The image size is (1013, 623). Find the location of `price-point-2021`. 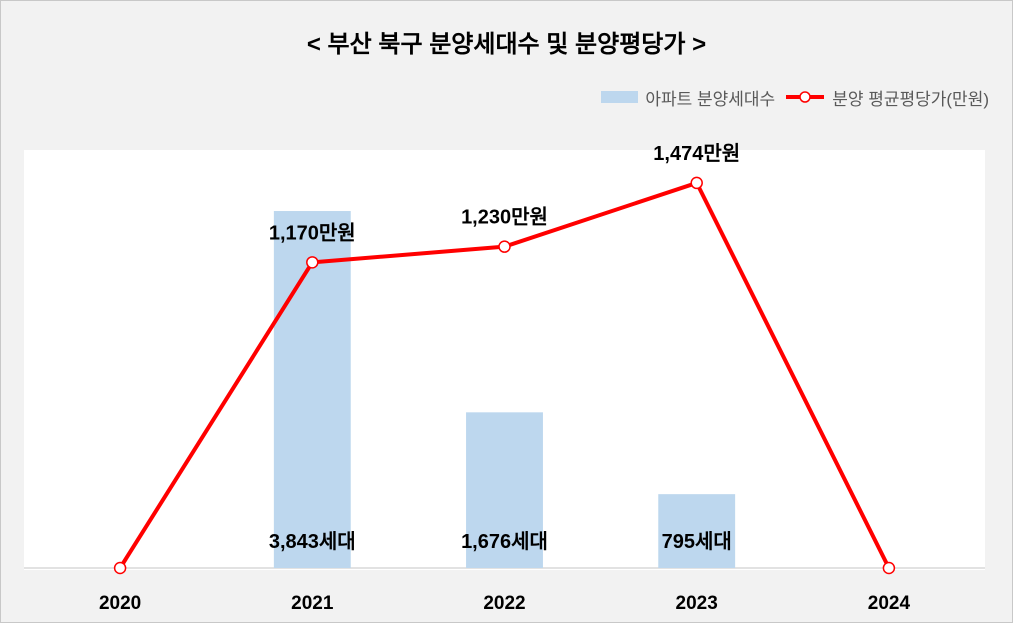

price-point-2021 is located at coordinates (312, 262).